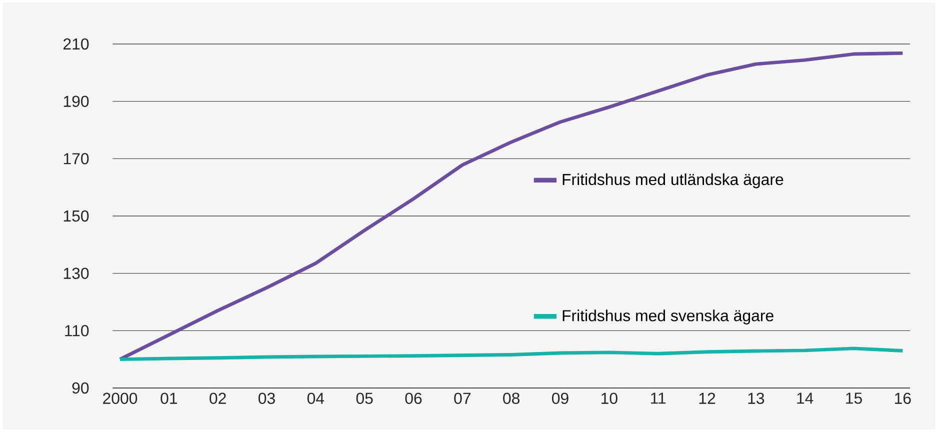  I want to click on y-tick-label: 110, so click(77, 330).